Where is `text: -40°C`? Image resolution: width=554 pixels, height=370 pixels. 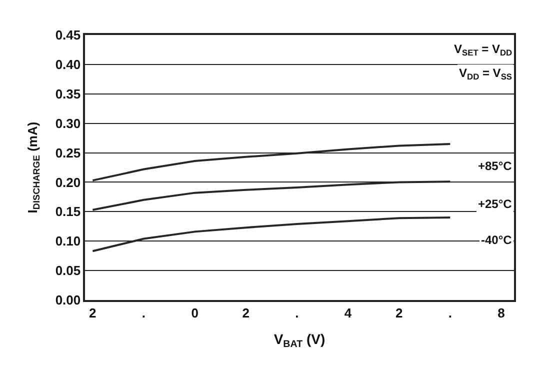 text: -40°C is located at coordinates (496, 240).